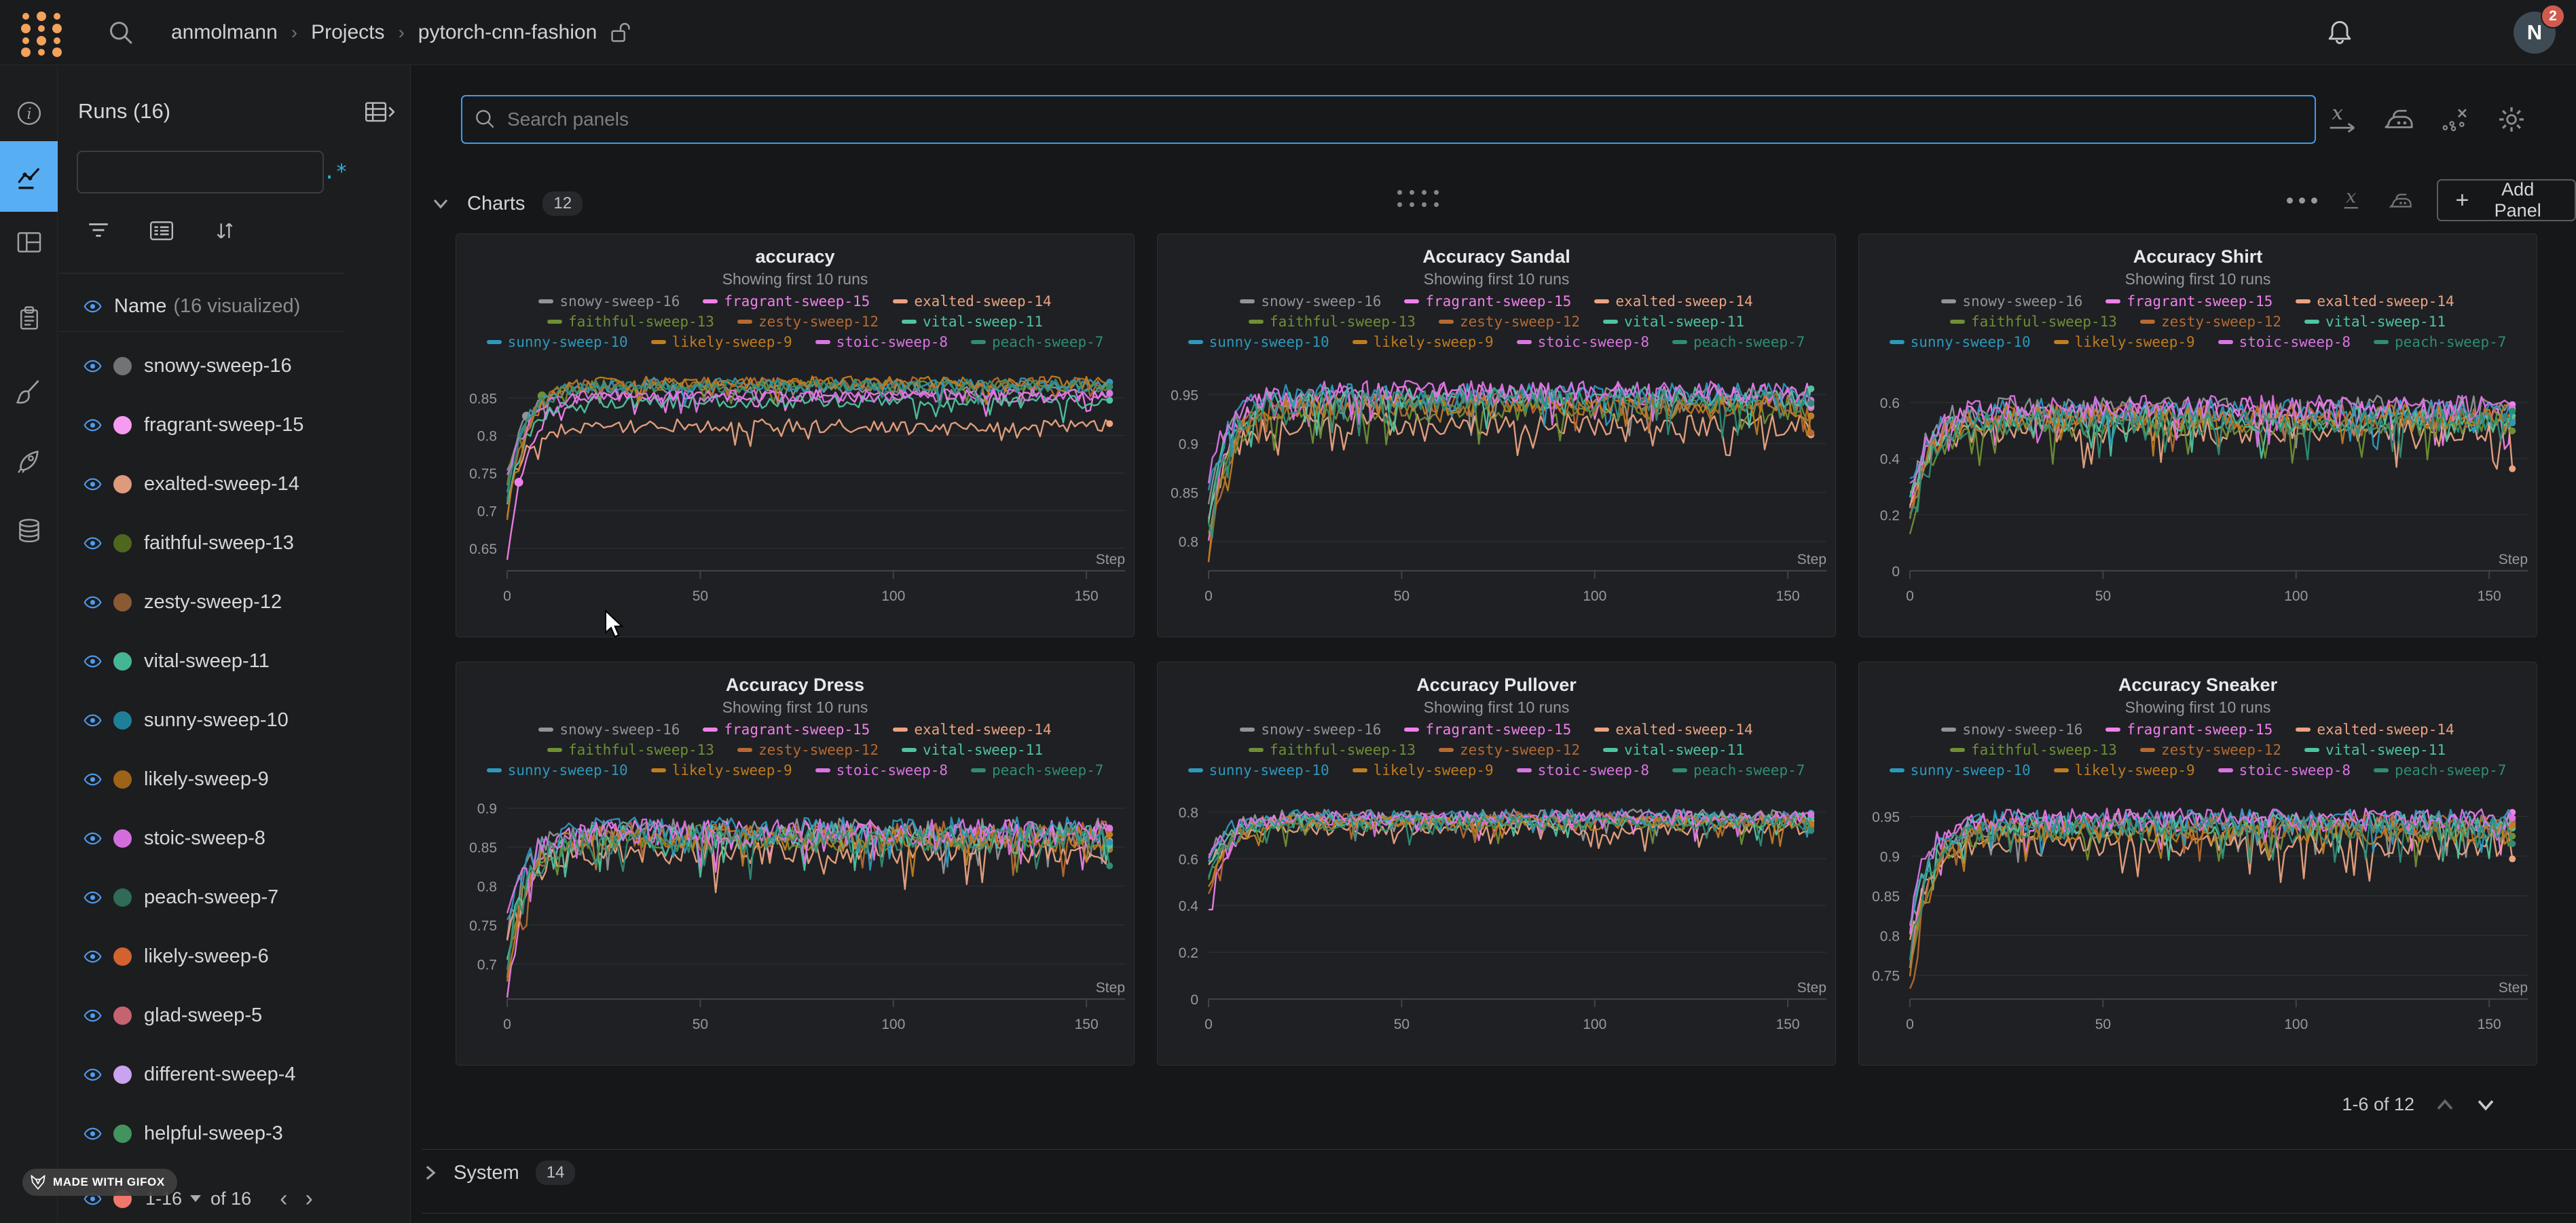 The height and width of the screenshot is (1223, 2576). Describe the element at coordinates (29, 113) in the screenshot. I see `nav-overview-icon: i` at that location.